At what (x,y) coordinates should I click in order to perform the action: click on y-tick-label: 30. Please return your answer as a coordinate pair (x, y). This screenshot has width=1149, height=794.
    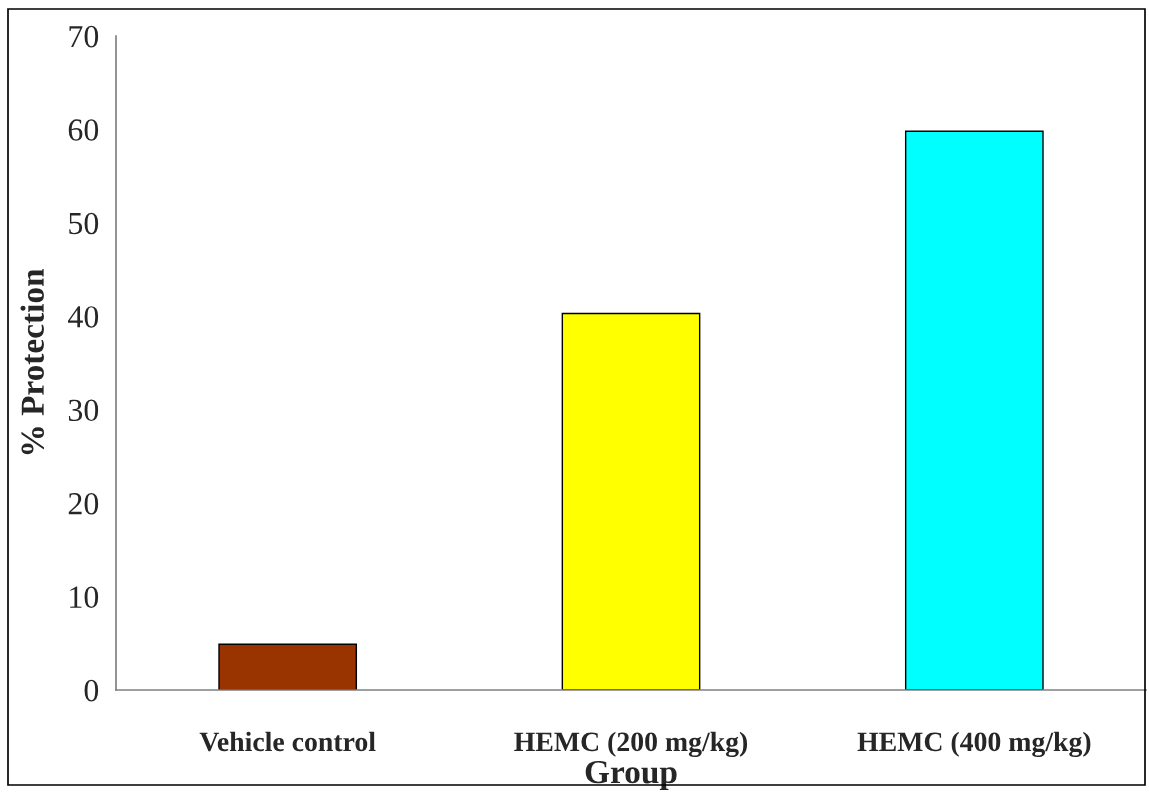
    Looking at the image, I should click on (83, 410).